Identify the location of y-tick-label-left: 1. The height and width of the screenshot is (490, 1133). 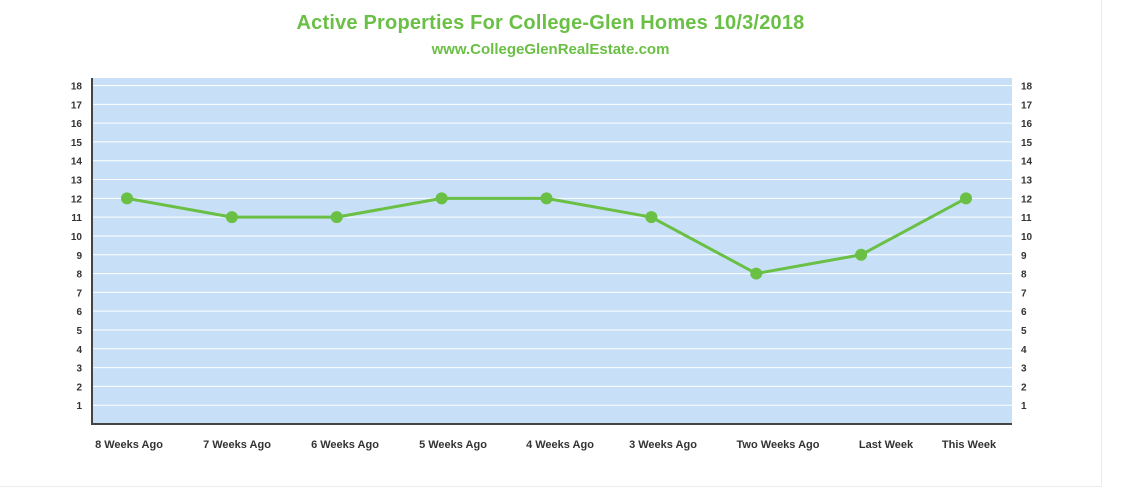
(79, 406).